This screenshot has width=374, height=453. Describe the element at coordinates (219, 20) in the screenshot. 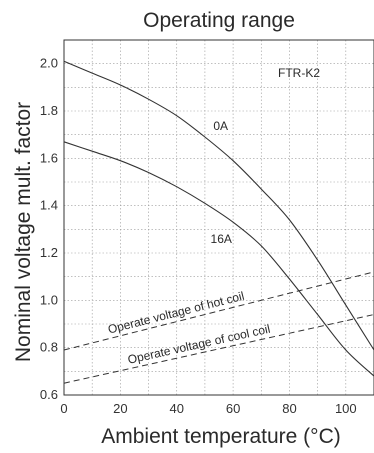

I see `chart-title: Operating range` at that location.